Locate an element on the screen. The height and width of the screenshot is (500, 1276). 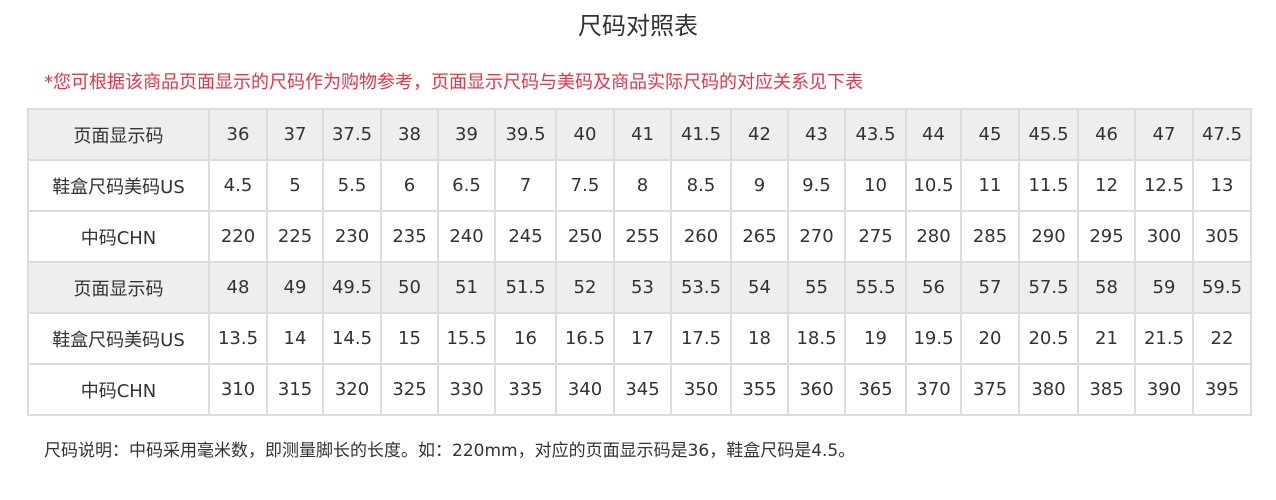
size-cell: 17.5 is located at coordinates (701, 338).